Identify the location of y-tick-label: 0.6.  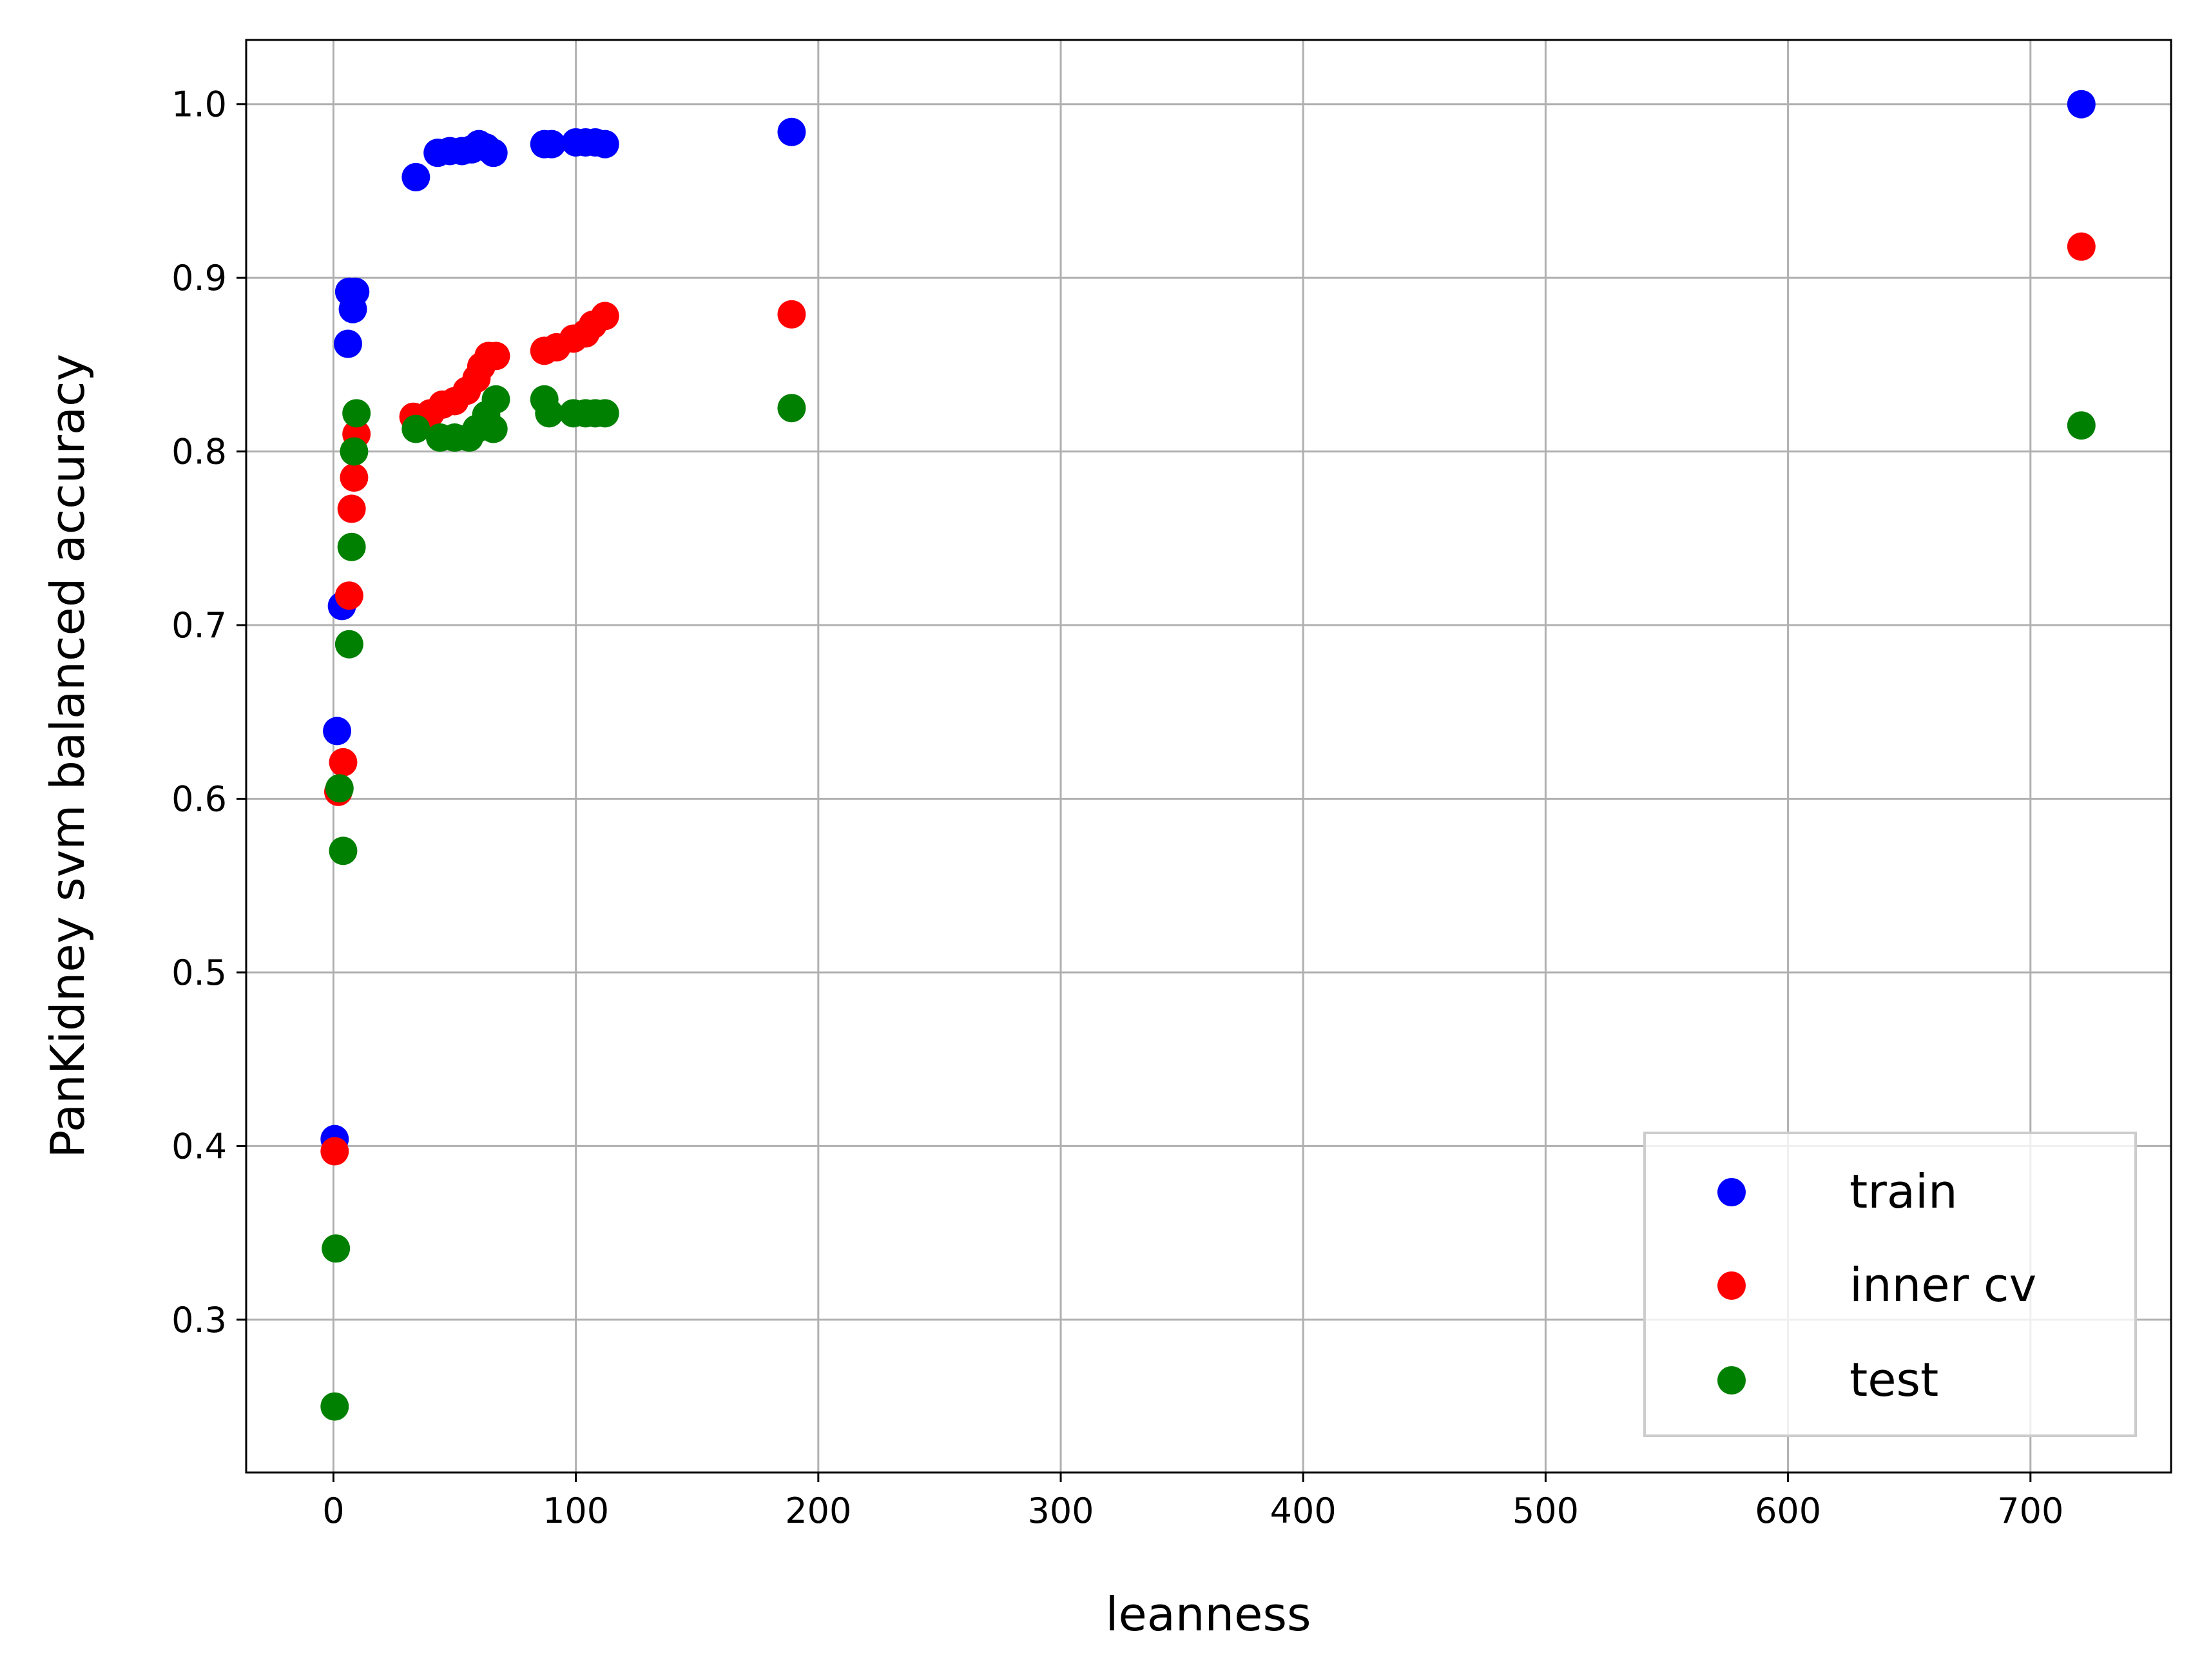
(199, 800).